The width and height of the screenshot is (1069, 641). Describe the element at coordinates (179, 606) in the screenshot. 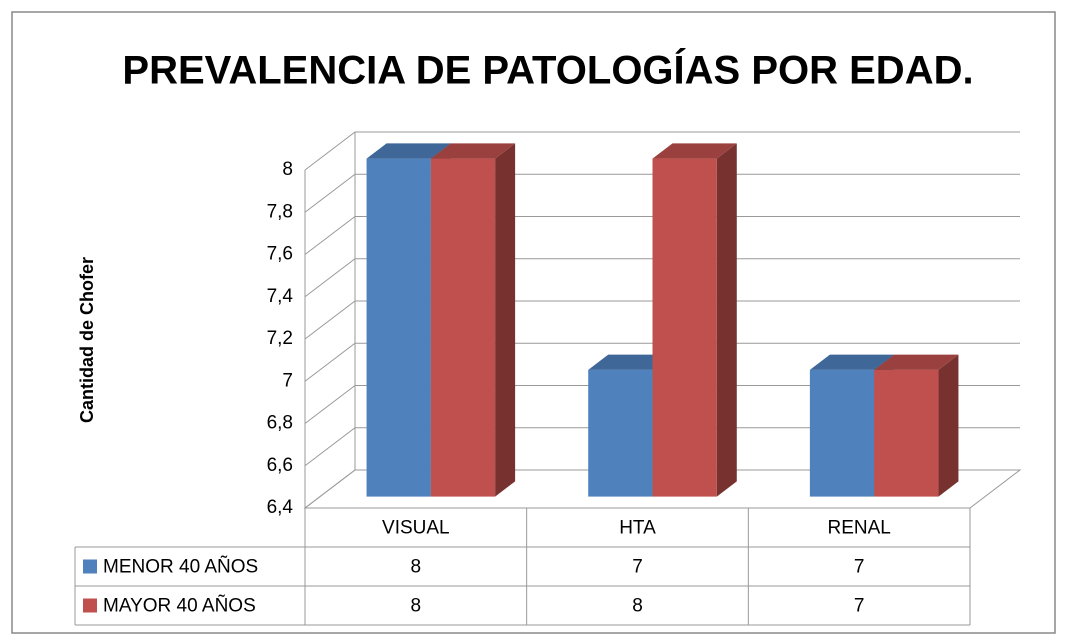

I see `legend-label: MAYOR 40 AÑOS` at that location.